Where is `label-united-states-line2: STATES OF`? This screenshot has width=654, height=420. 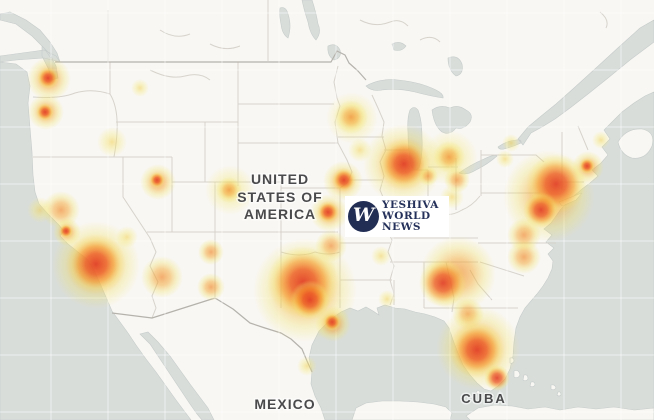
label-united-states-line2: STATES OF is located at coordinates (279, 197).